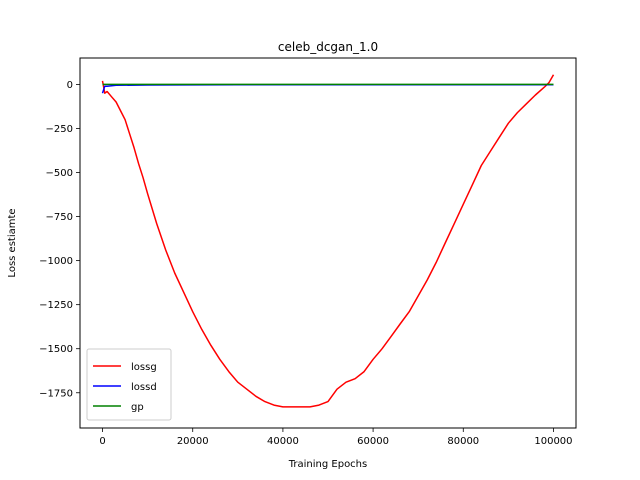 The height and width of the screenshot is (480, 640). I want to click on x-tick-label: 20000, so click(193, 441).